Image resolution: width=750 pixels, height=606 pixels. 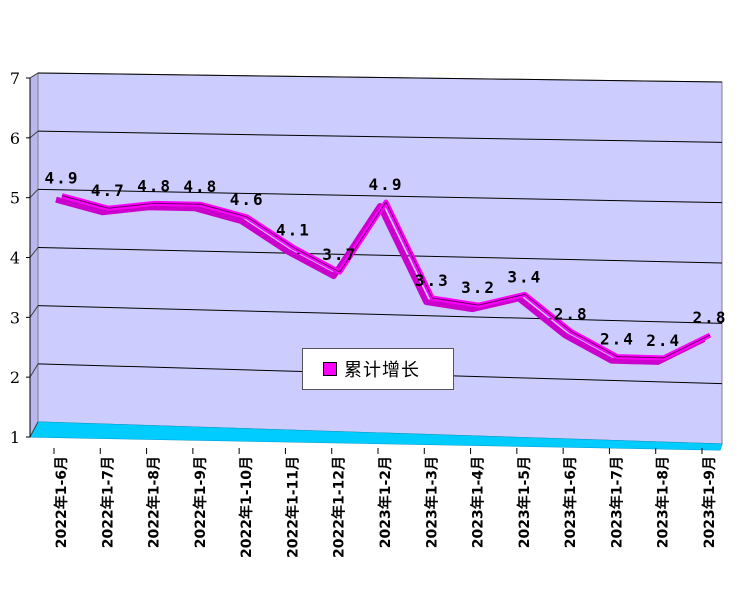 I want to click on data-label: 3.4, so click(x=524, y=276).